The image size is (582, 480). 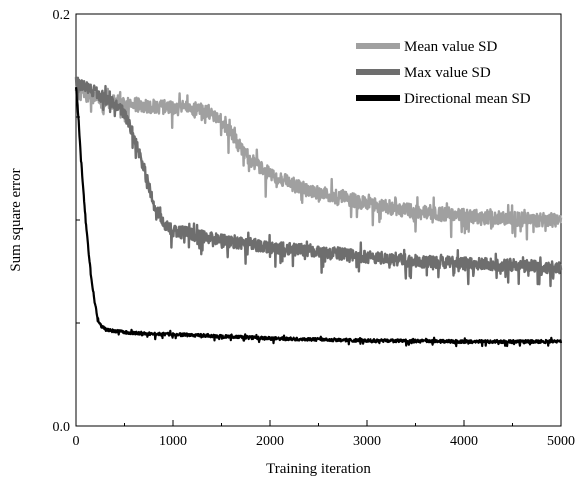 What do you see at coordinates (270, 441) in the screenshot?
I see `x-tick-label: 2000` at bounding box center [270, 441].